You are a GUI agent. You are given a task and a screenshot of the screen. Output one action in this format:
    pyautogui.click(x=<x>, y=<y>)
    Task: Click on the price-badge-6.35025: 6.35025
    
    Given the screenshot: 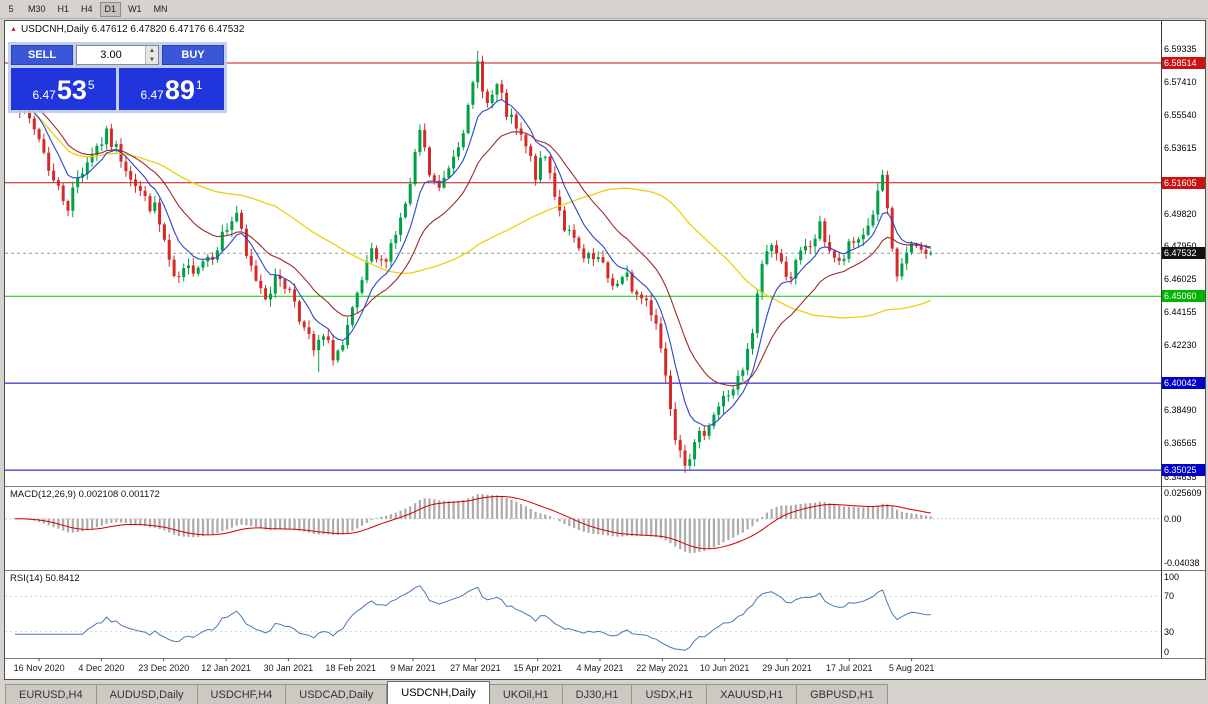 What is the action you would take?
    pyautogui.click(x=1183, y=470)
    